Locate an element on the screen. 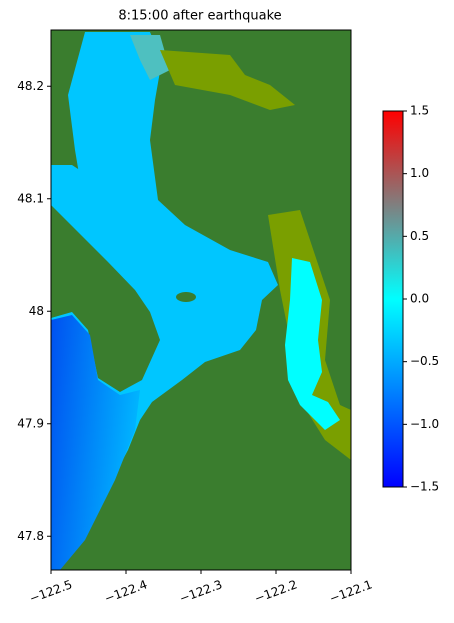  colorbar-tick-label: −1.5 is located at coordinates (424, 487).